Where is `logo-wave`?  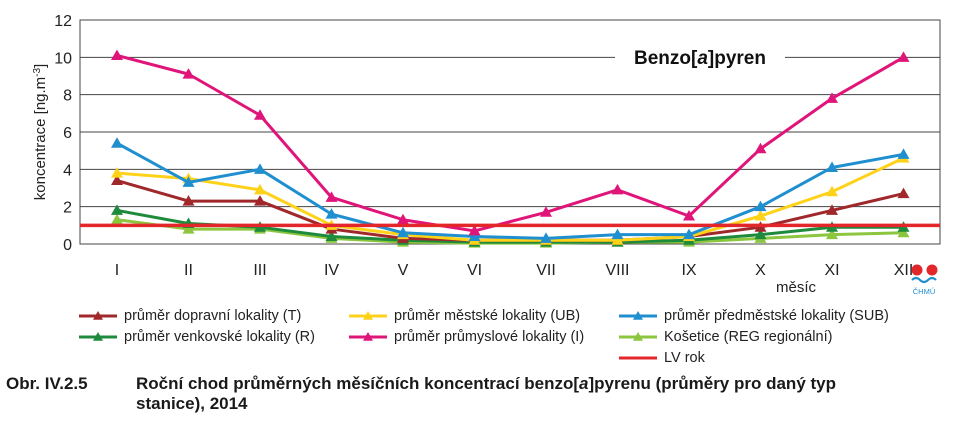
logo-wave is located at coordinates (924, 280).